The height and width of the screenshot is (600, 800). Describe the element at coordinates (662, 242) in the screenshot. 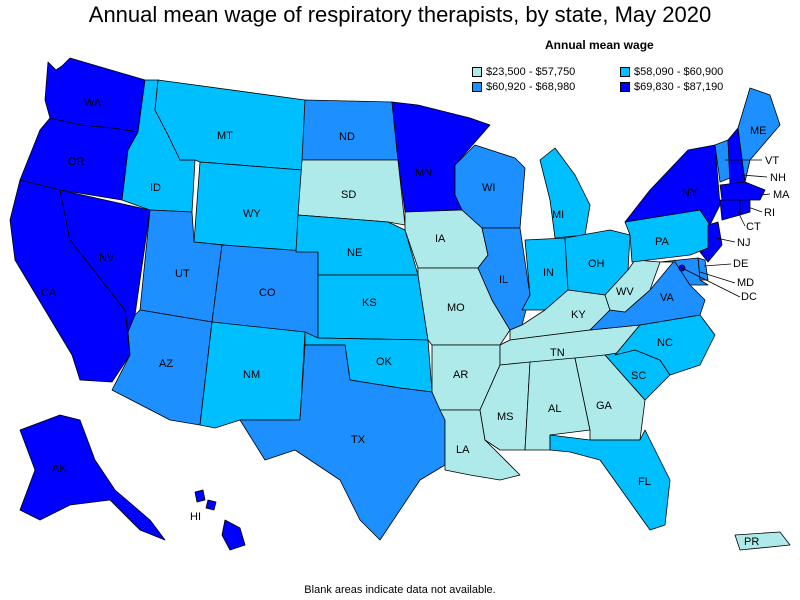

I see `label-pa: PA` at that location.